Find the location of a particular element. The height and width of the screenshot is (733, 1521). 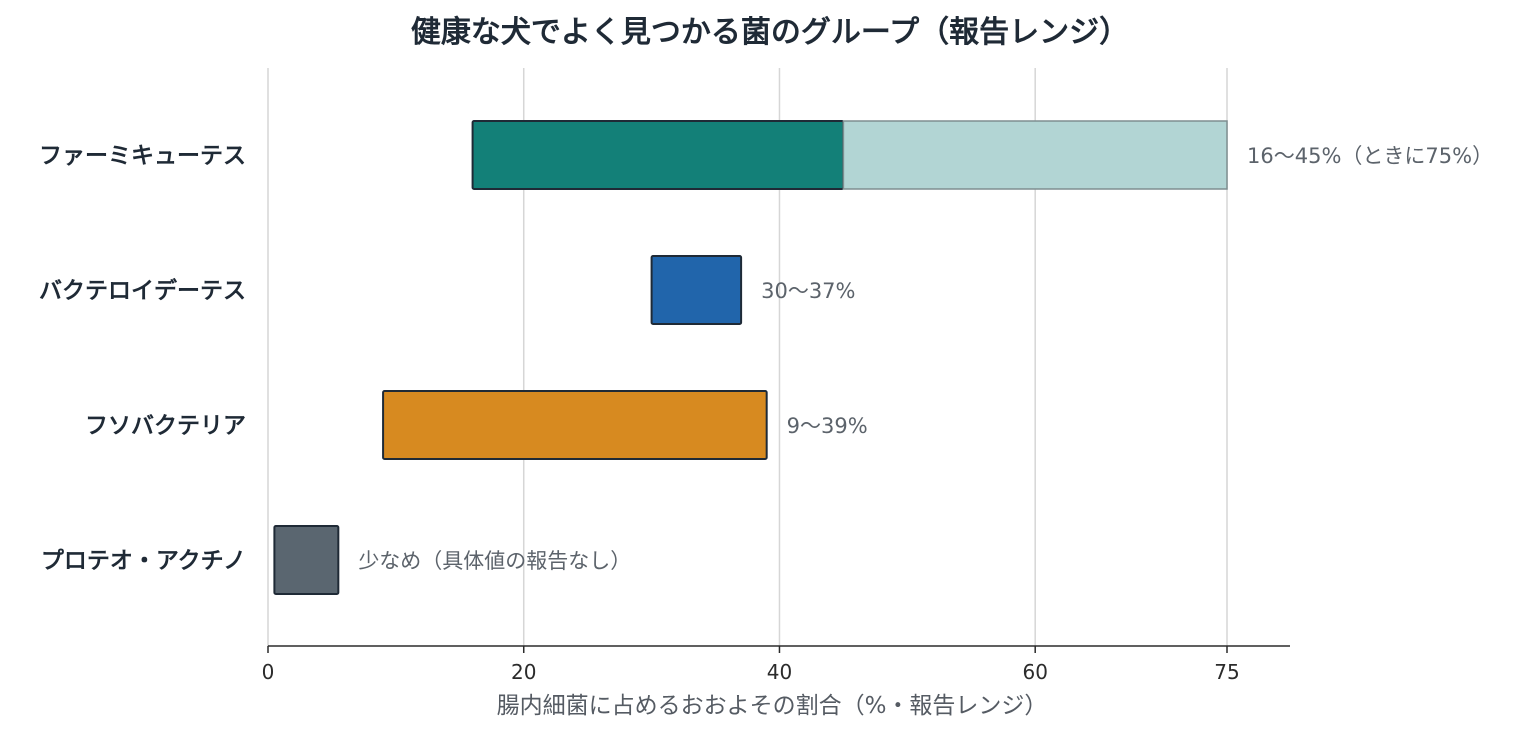

x-axis: 0 20 40 60 75 is located at coordinates (776, 664).